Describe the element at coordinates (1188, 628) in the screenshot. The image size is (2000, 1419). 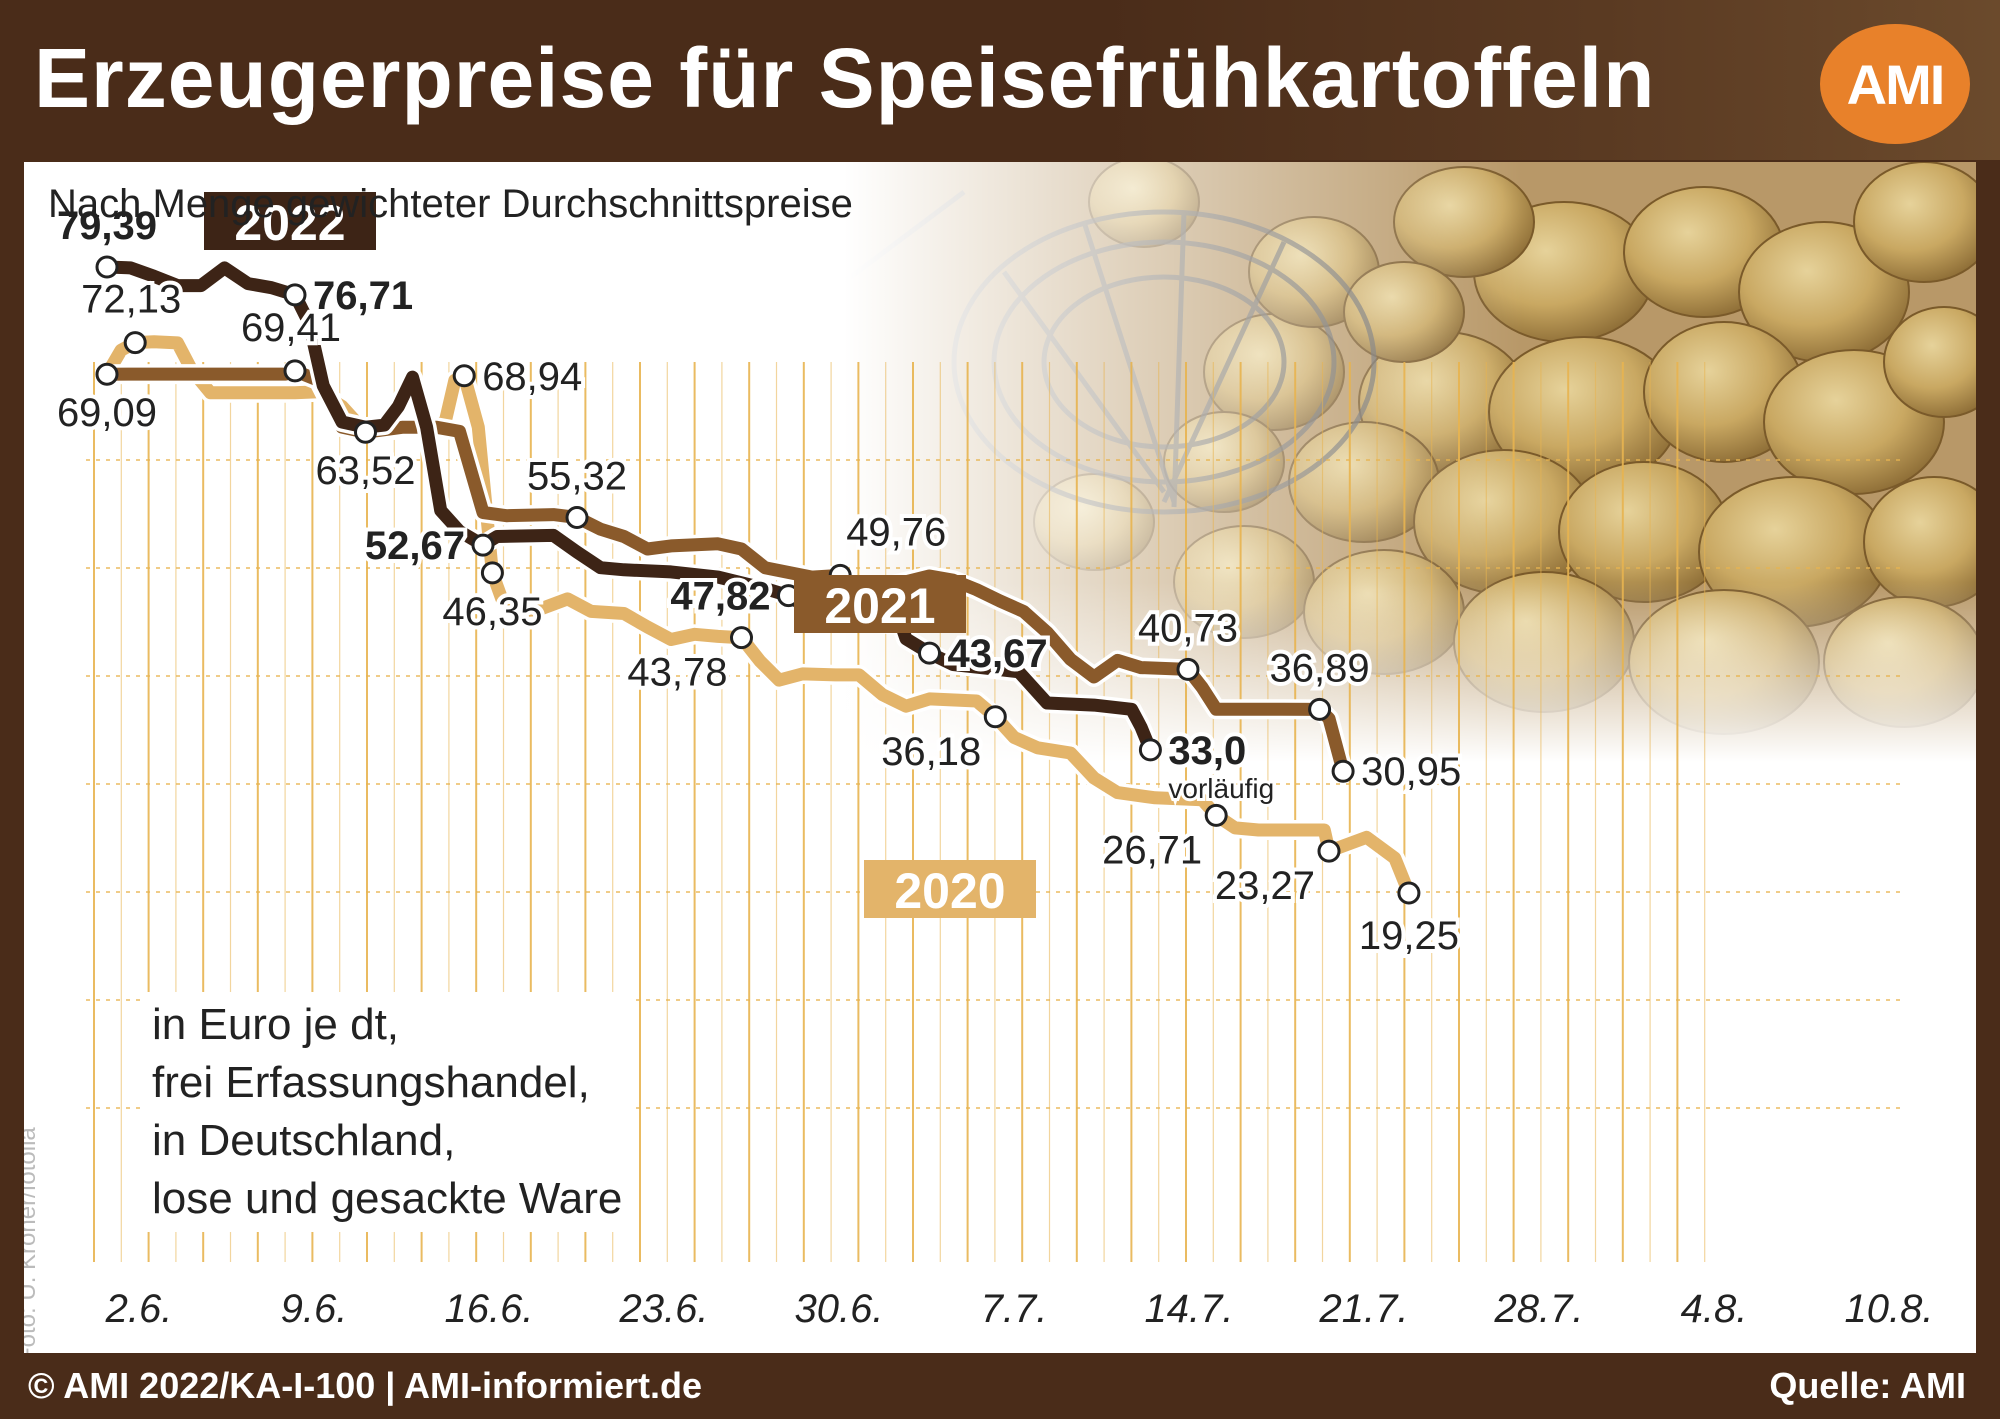
I see `point-label-2021: 40,73` at that location.